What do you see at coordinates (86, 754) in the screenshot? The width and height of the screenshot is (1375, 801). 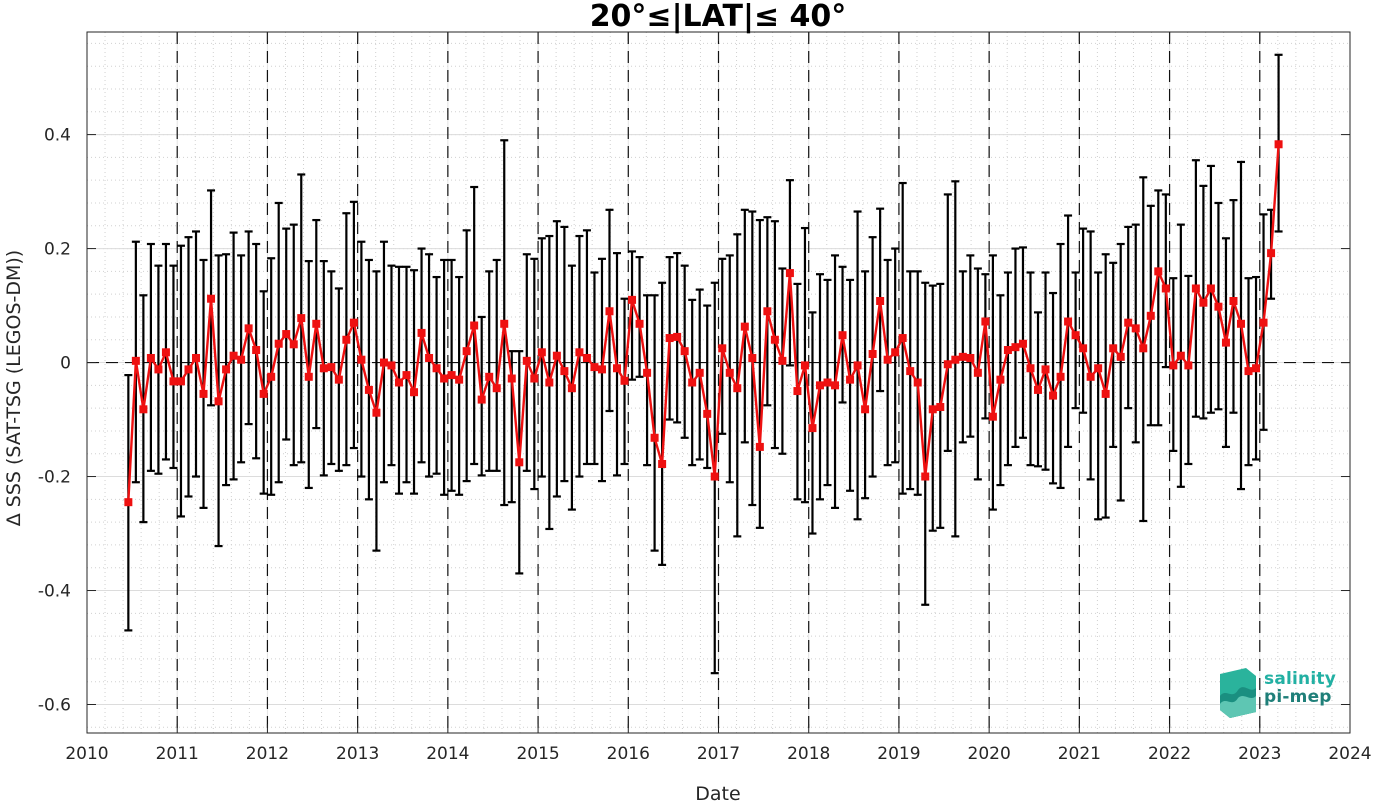 I see `x-tick-label: 2010` at bounding box center [86, 754].